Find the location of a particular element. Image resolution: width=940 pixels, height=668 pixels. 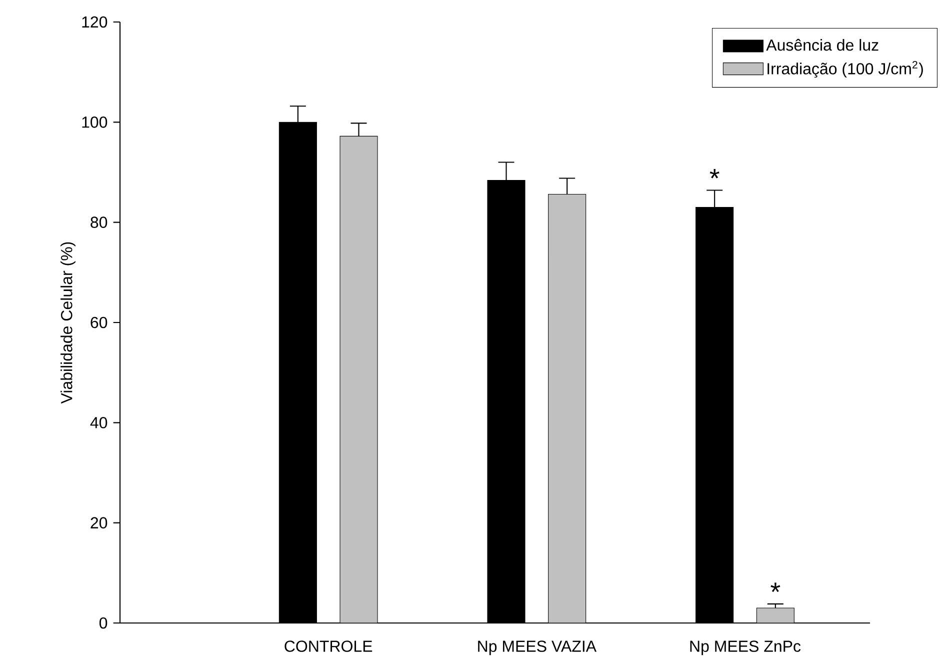

y-tick-label: 60 is located at coordinates (99, 322).